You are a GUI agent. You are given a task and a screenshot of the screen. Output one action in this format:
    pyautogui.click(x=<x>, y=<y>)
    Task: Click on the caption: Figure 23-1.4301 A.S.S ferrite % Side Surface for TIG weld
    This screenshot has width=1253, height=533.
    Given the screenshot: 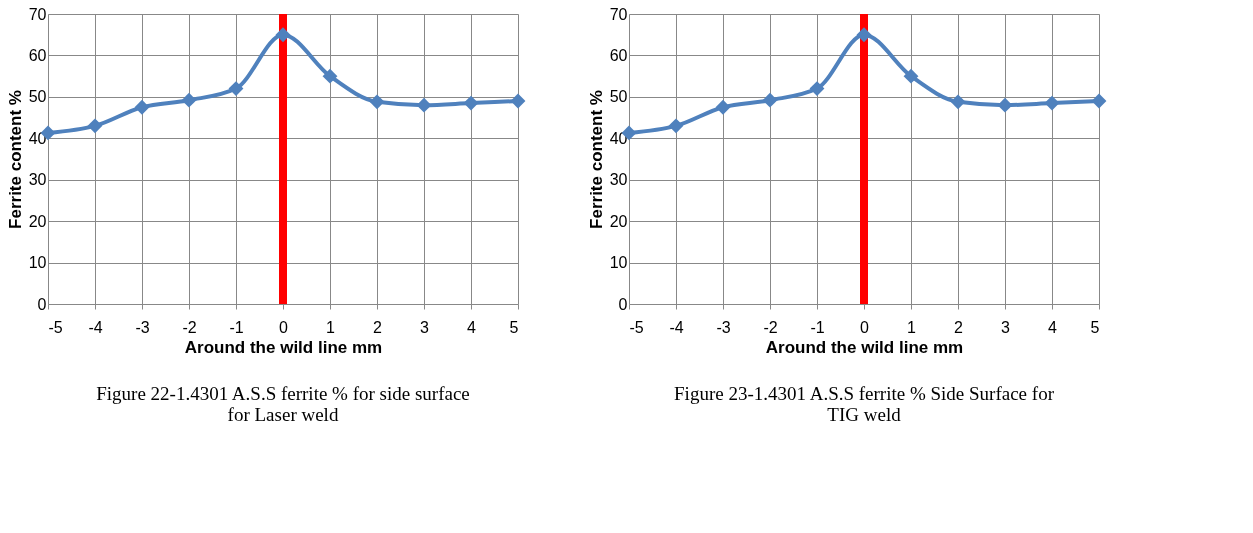 What is the action you would take?
    pyautogui.click(x=864, y=404)
    